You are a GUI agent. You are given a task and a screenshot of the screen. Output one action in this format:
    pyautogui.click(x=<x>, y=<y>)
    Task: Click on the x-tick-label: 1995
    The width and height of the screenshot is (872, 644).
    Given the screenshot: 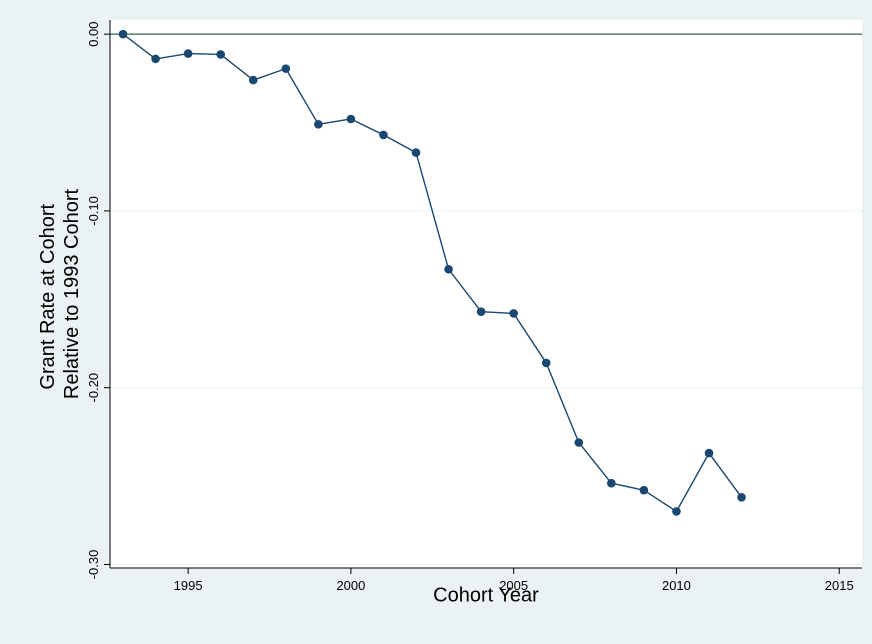 What is the action you would take?
    pyautogui.click(x=188, y=585)
    